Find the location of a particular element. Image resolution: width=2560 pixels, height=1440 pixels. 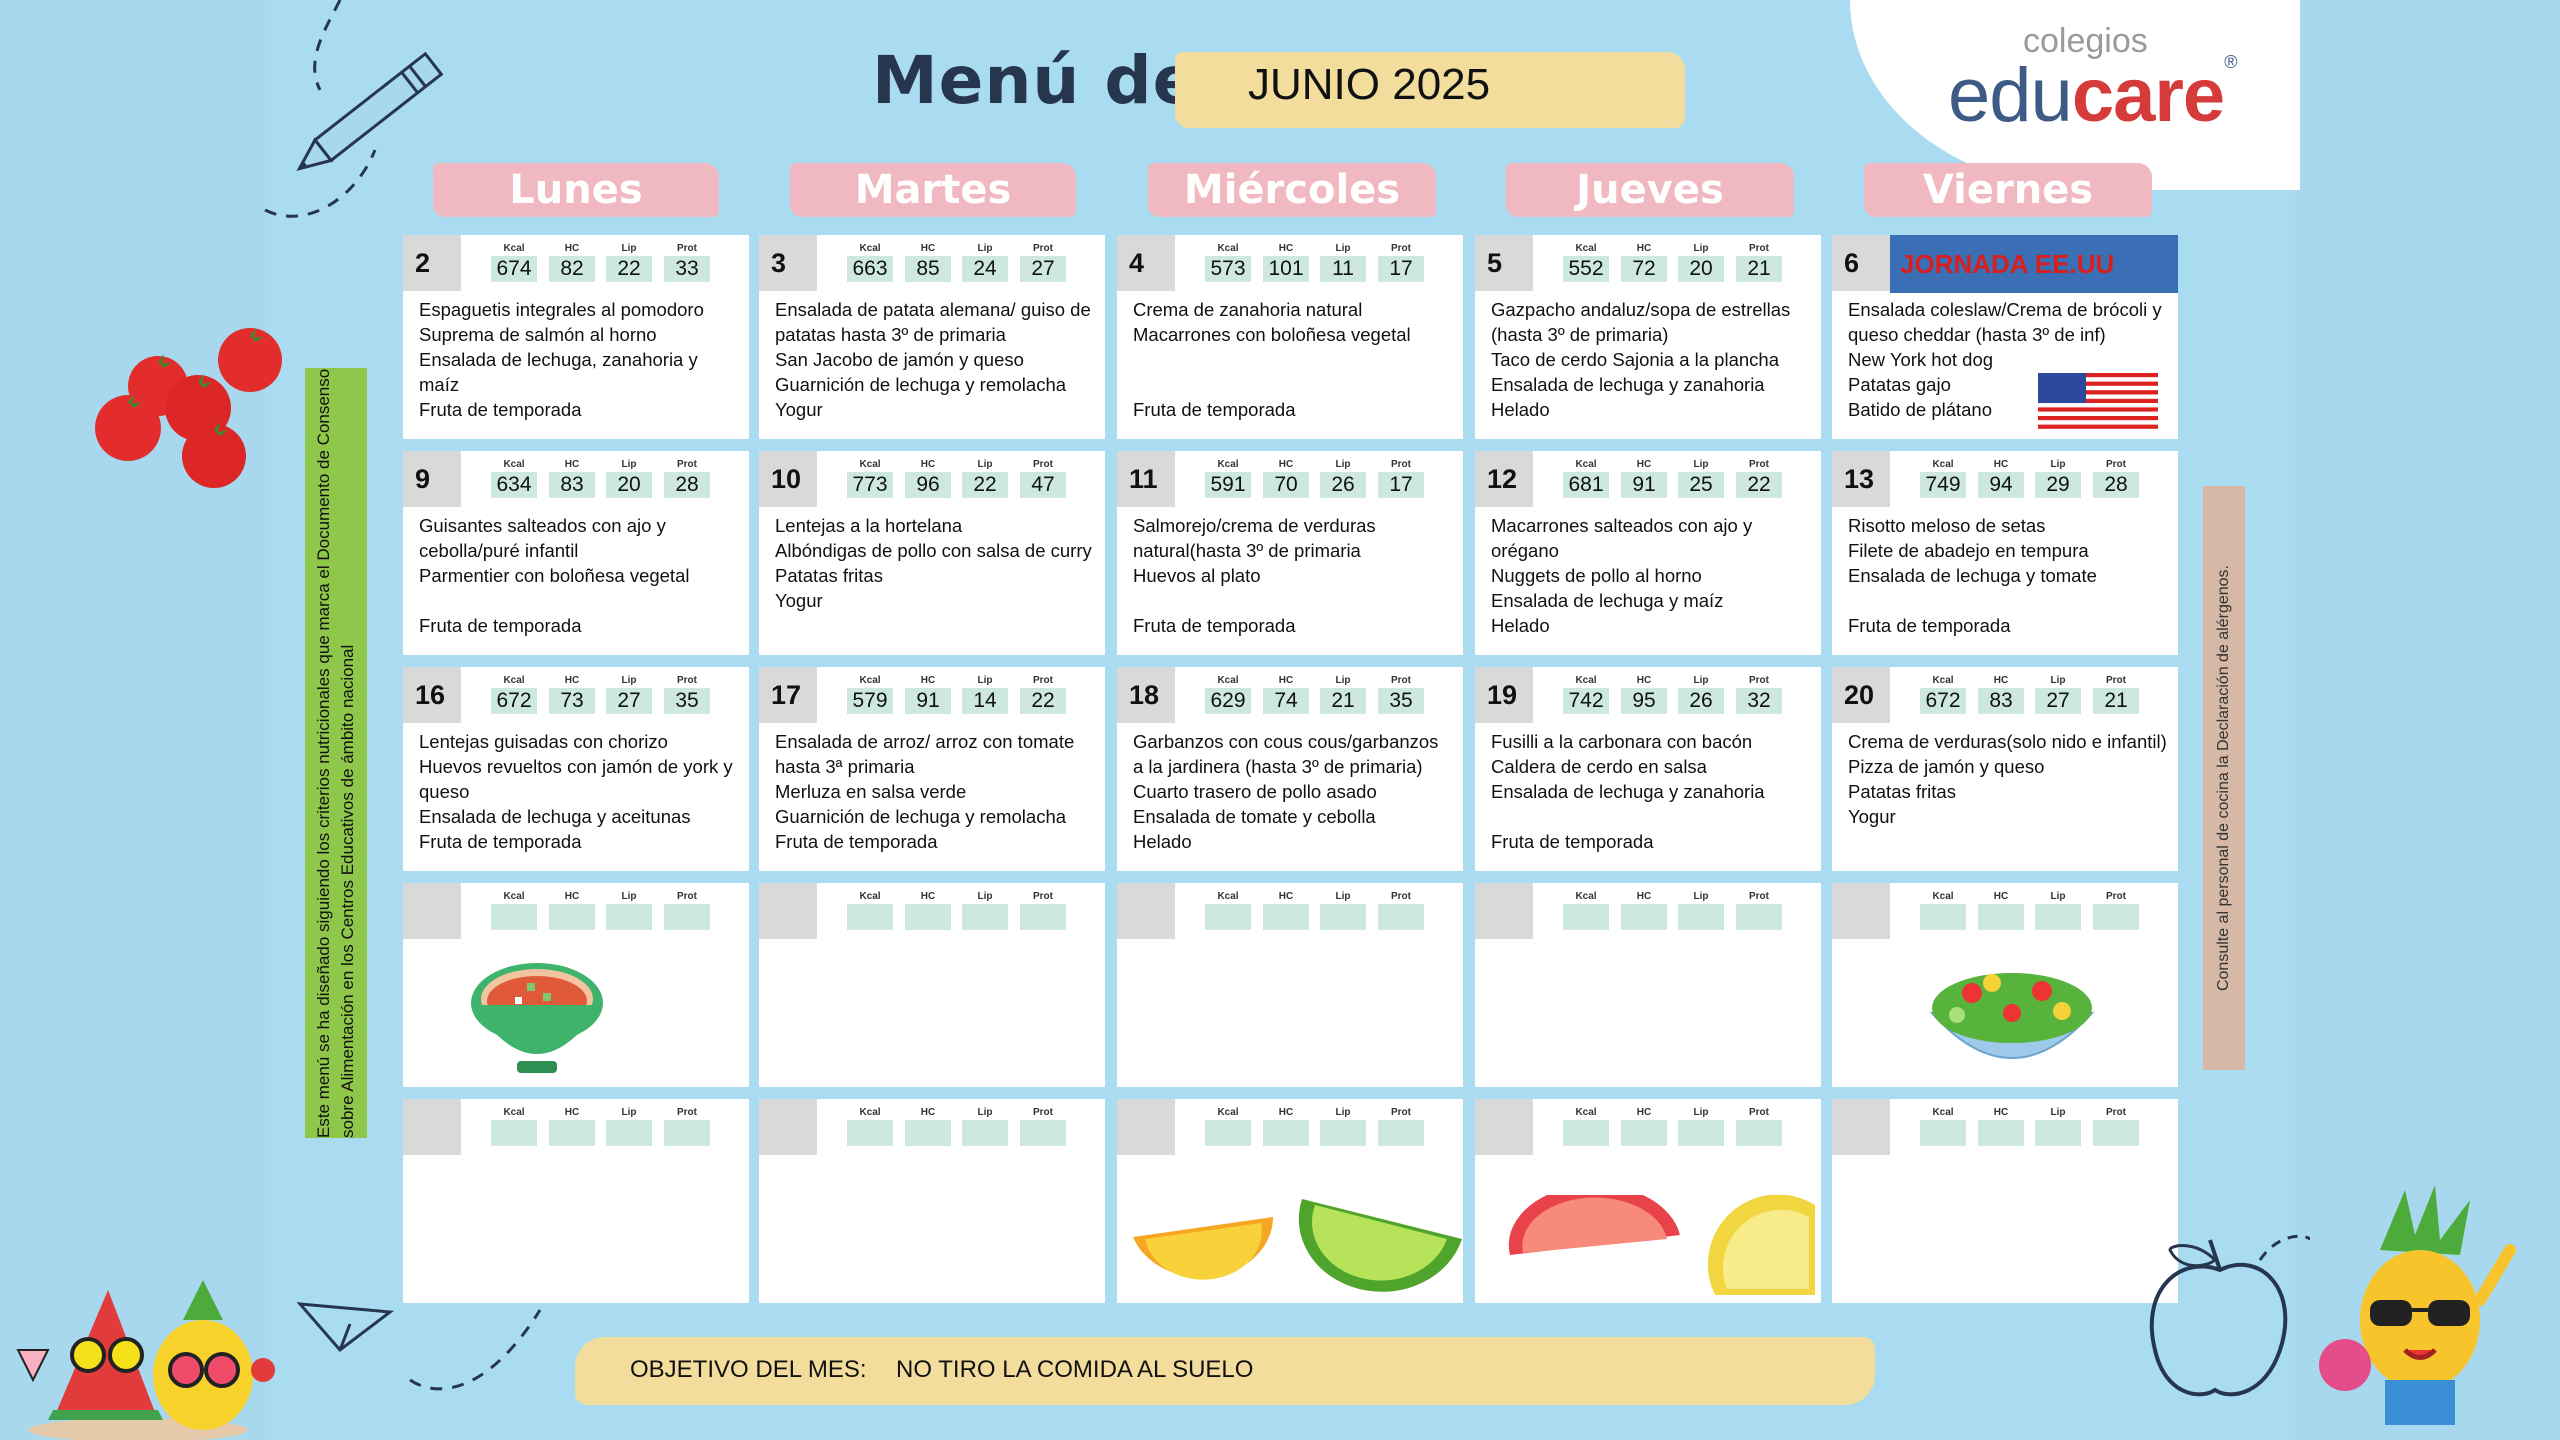

objective-value: NO TIRO LA COMIDA AL SUELO is located at coordinates (1075, 1369).